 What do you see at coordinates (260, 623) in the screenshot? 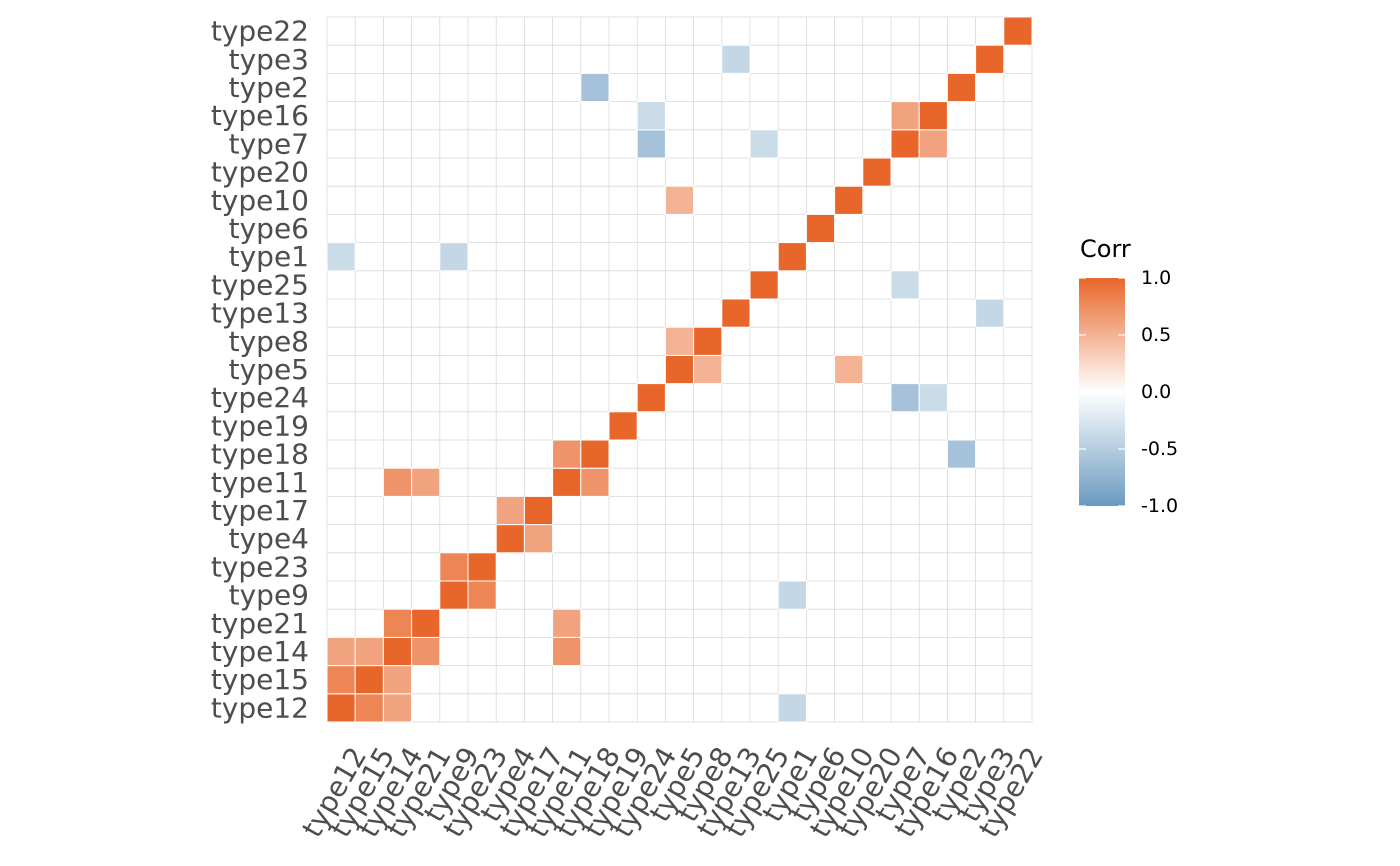
I see `y-tick-label-type21: type21` at bounding box center [260, 623].